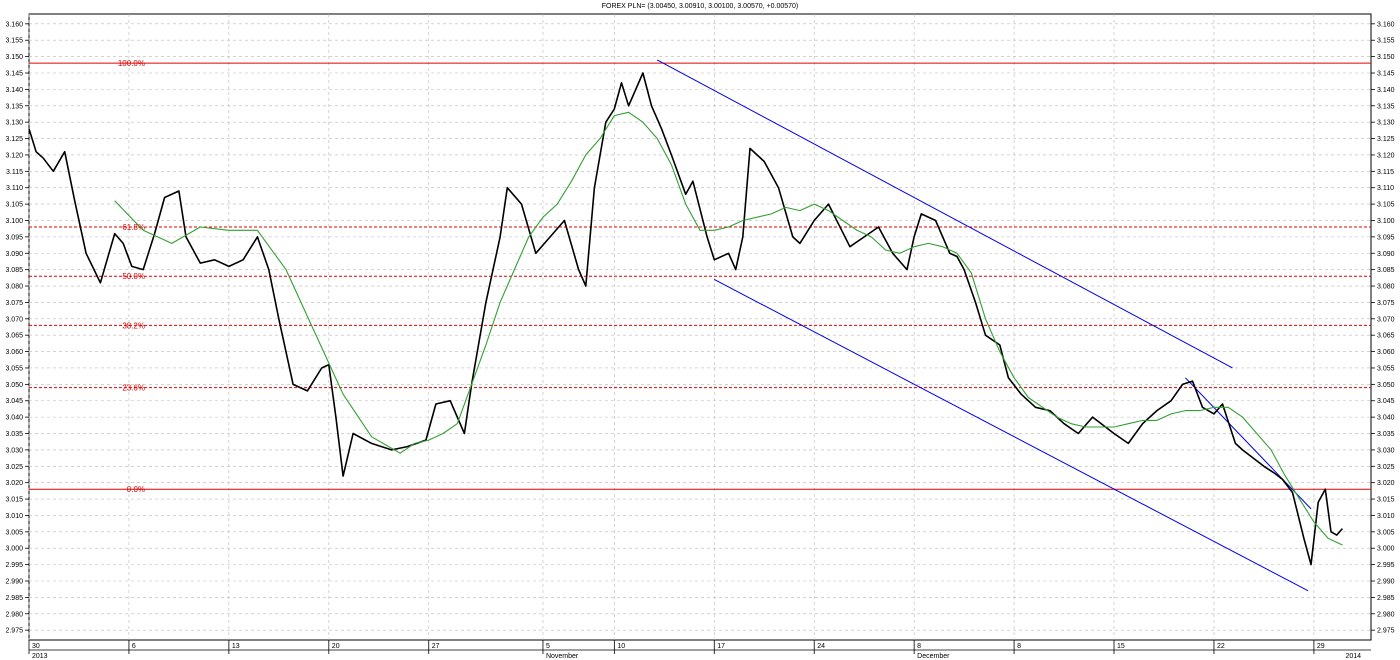  What do you see at coordinates (14, 139) in the screenshot?
I see `y-tick-label: 3.125` at bounding box center [14, 139].